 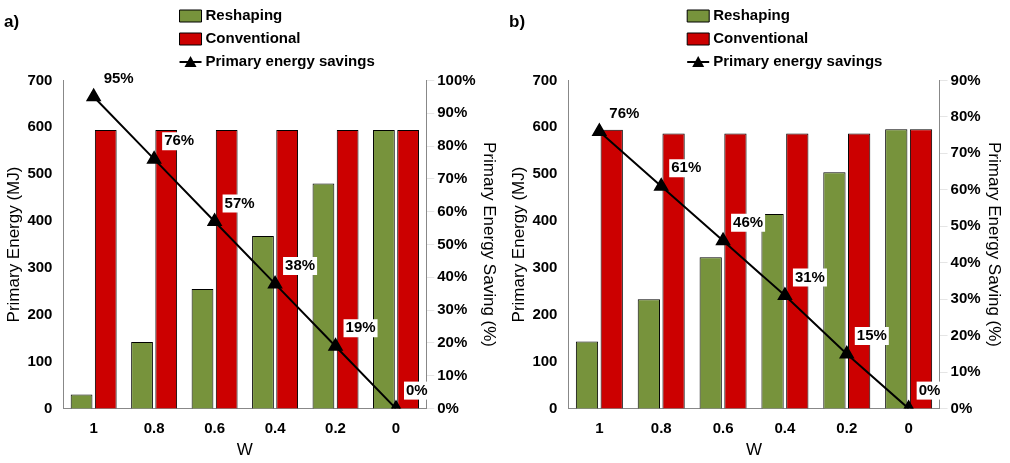 What do you see at coordinates (360, 327) in the screenshot?
I see `data-label: 19%` at bounding box center [360, 327].